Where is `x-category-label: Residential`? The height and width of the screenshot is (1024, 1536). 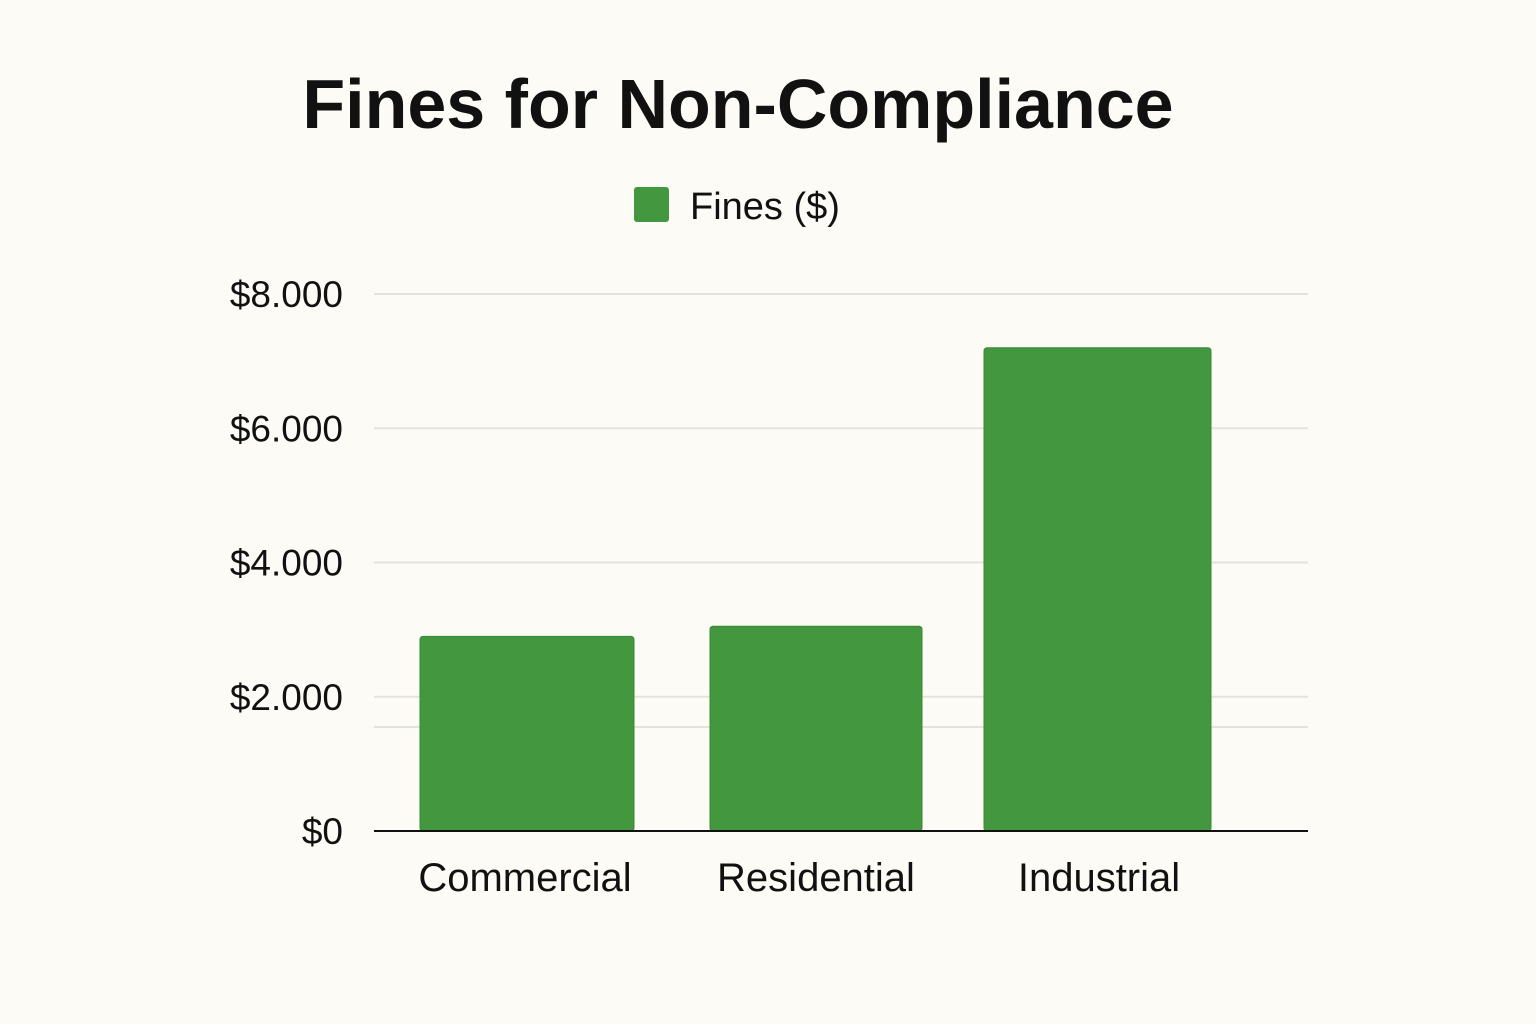 x-category-label: Residential is located at coordinates (816, 878).